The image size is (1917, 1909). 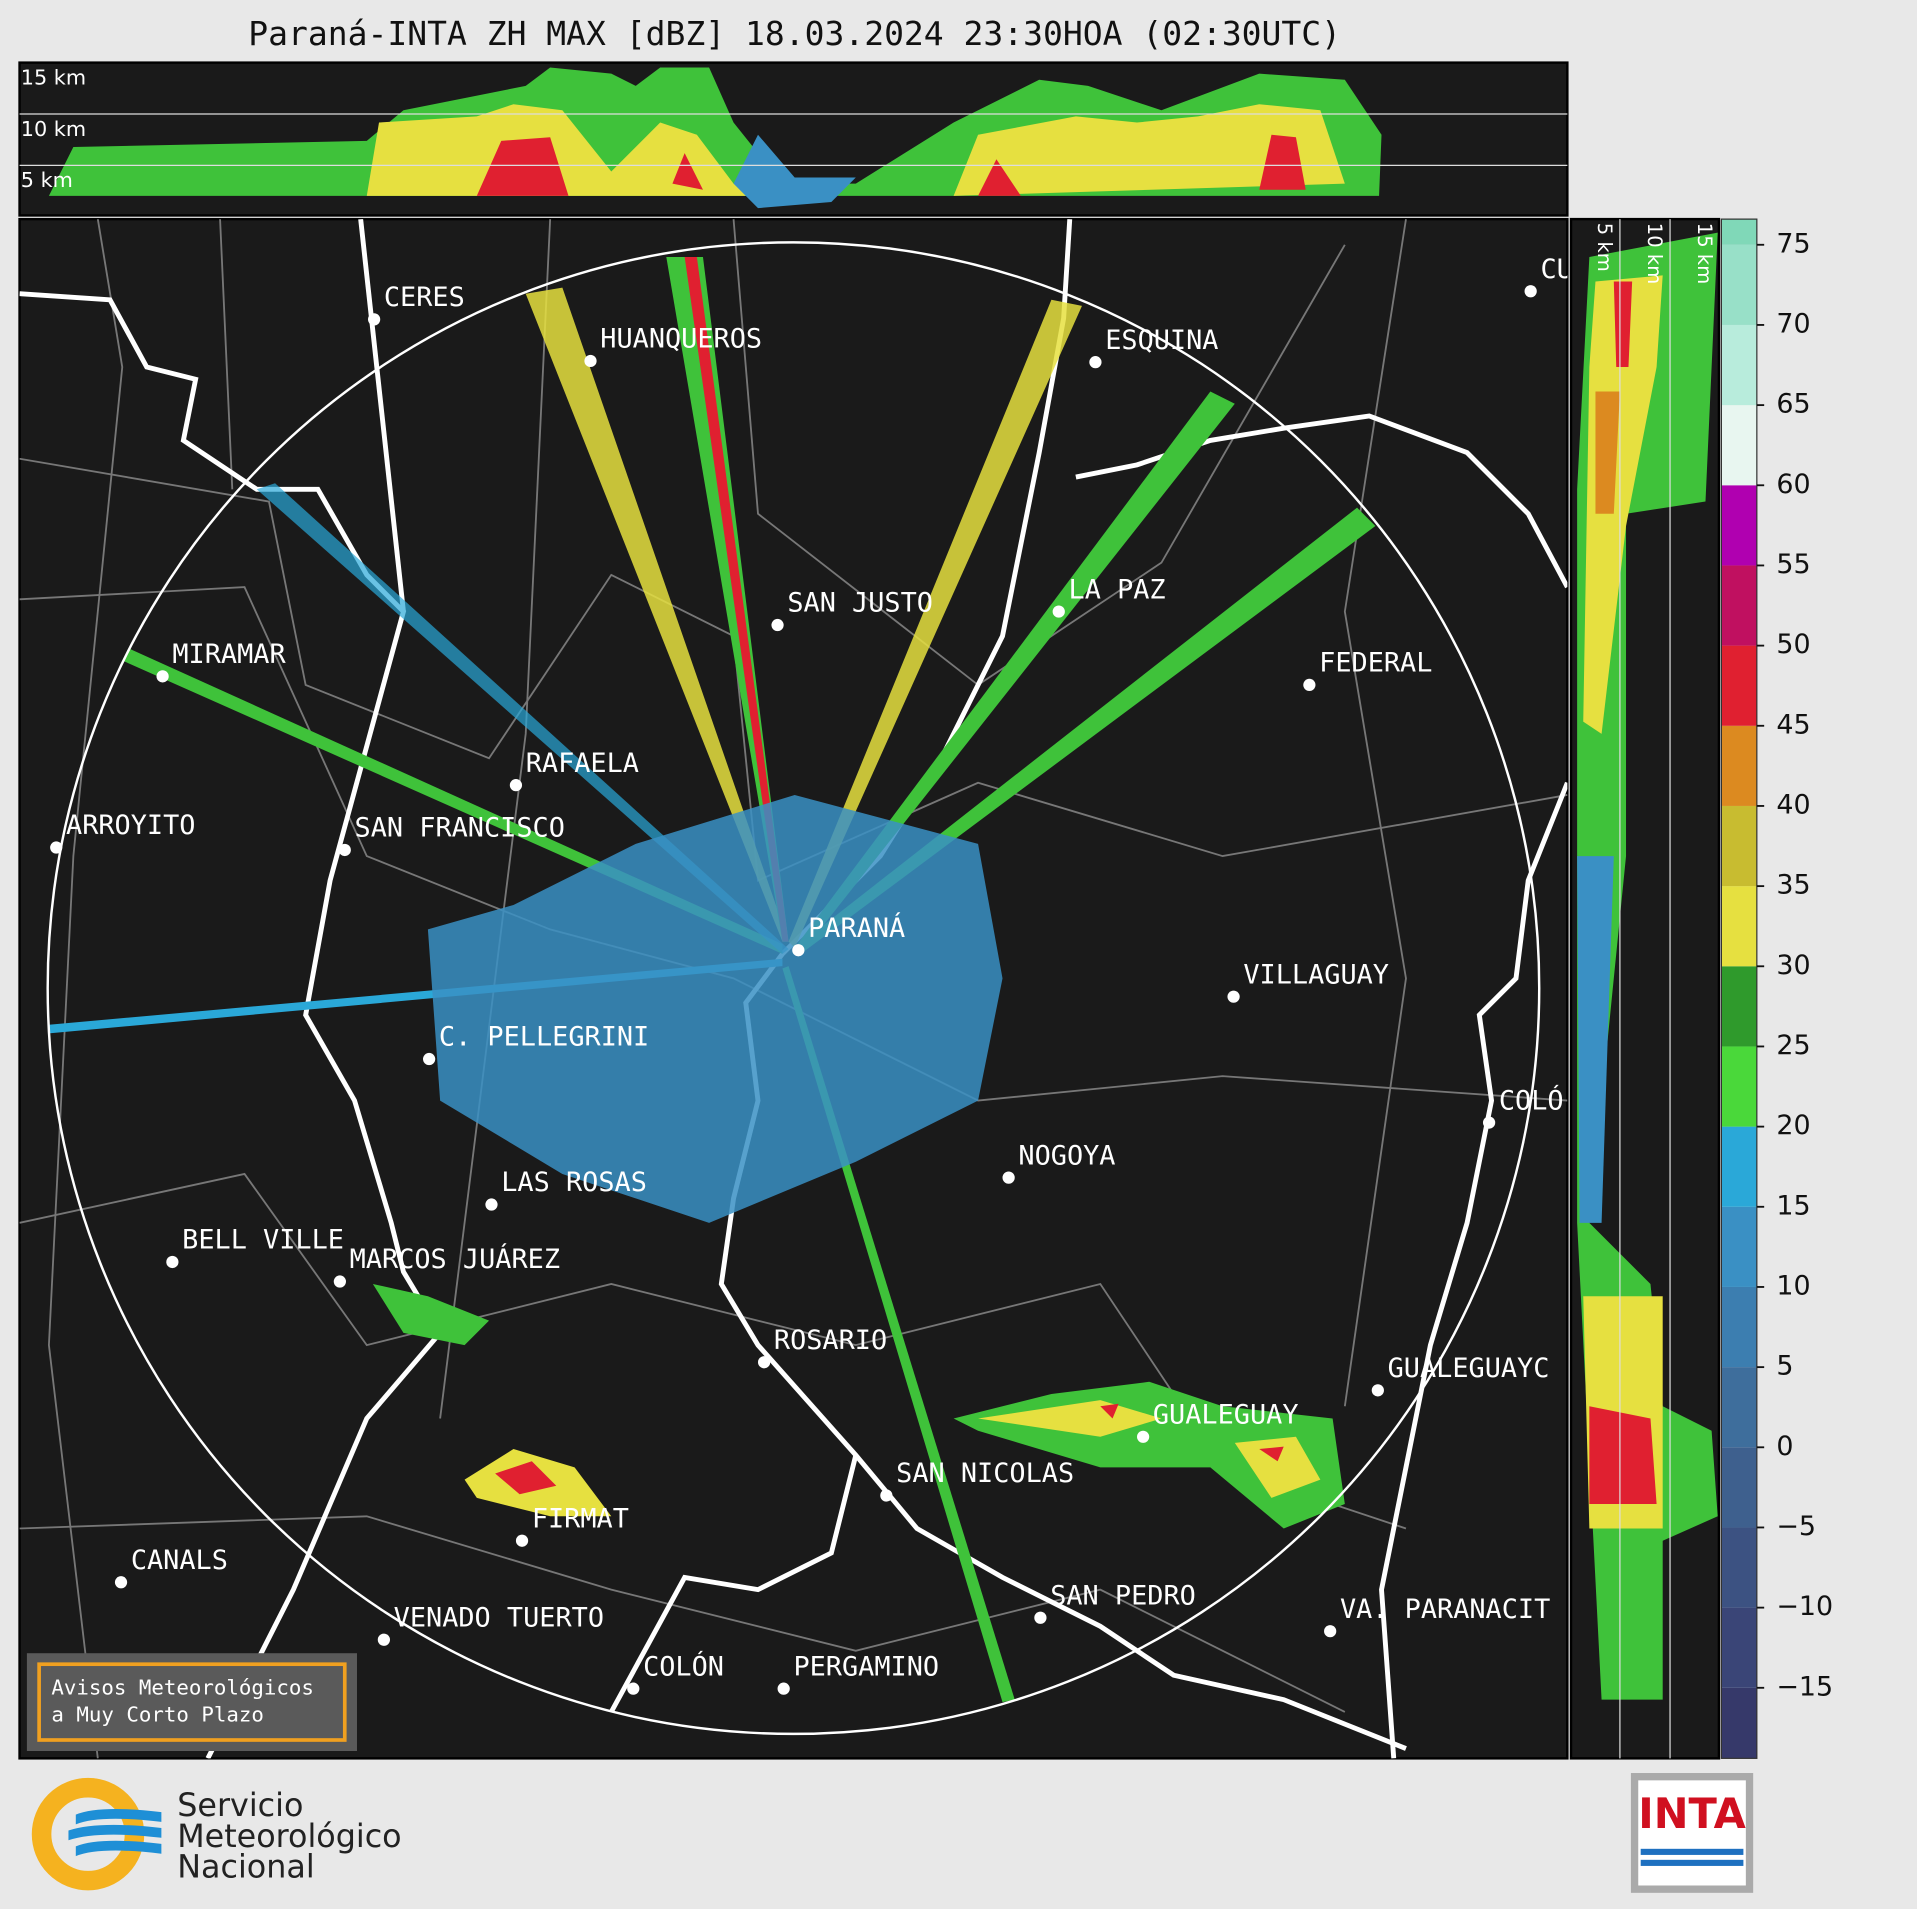 I want to click on colorbar-tick-label: −15, so click(x=1804, y=1686).